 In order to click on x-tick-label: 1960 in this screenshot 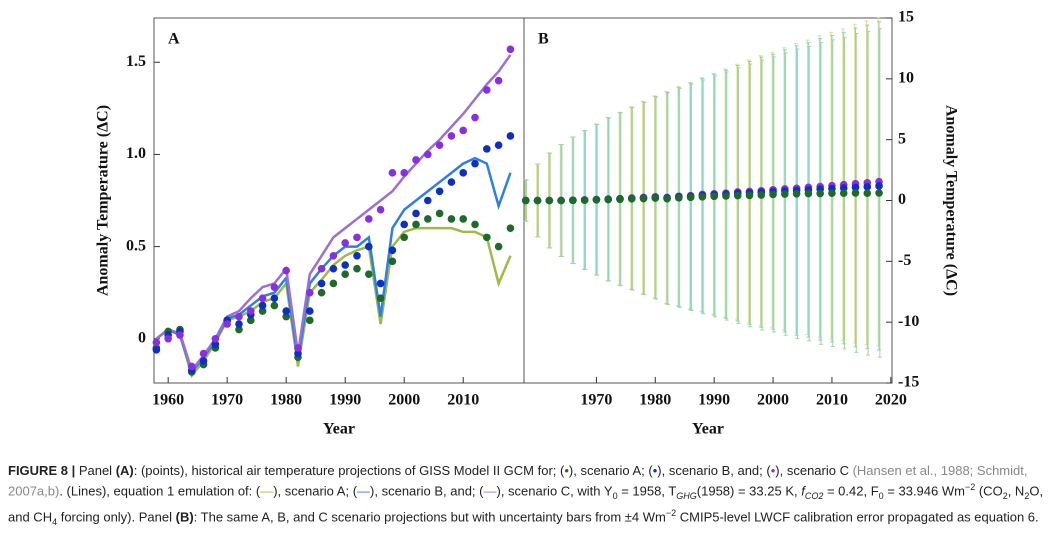, I will do `click(168, 400)`.